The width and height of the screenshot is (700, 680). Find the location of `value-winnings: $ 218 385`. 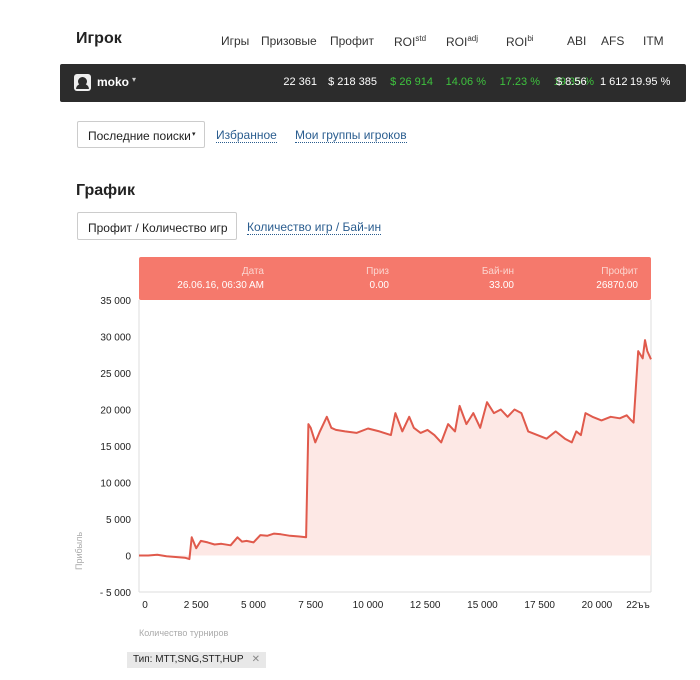

value-winnings: $ 218 385 is located at coordinates (352, 82).